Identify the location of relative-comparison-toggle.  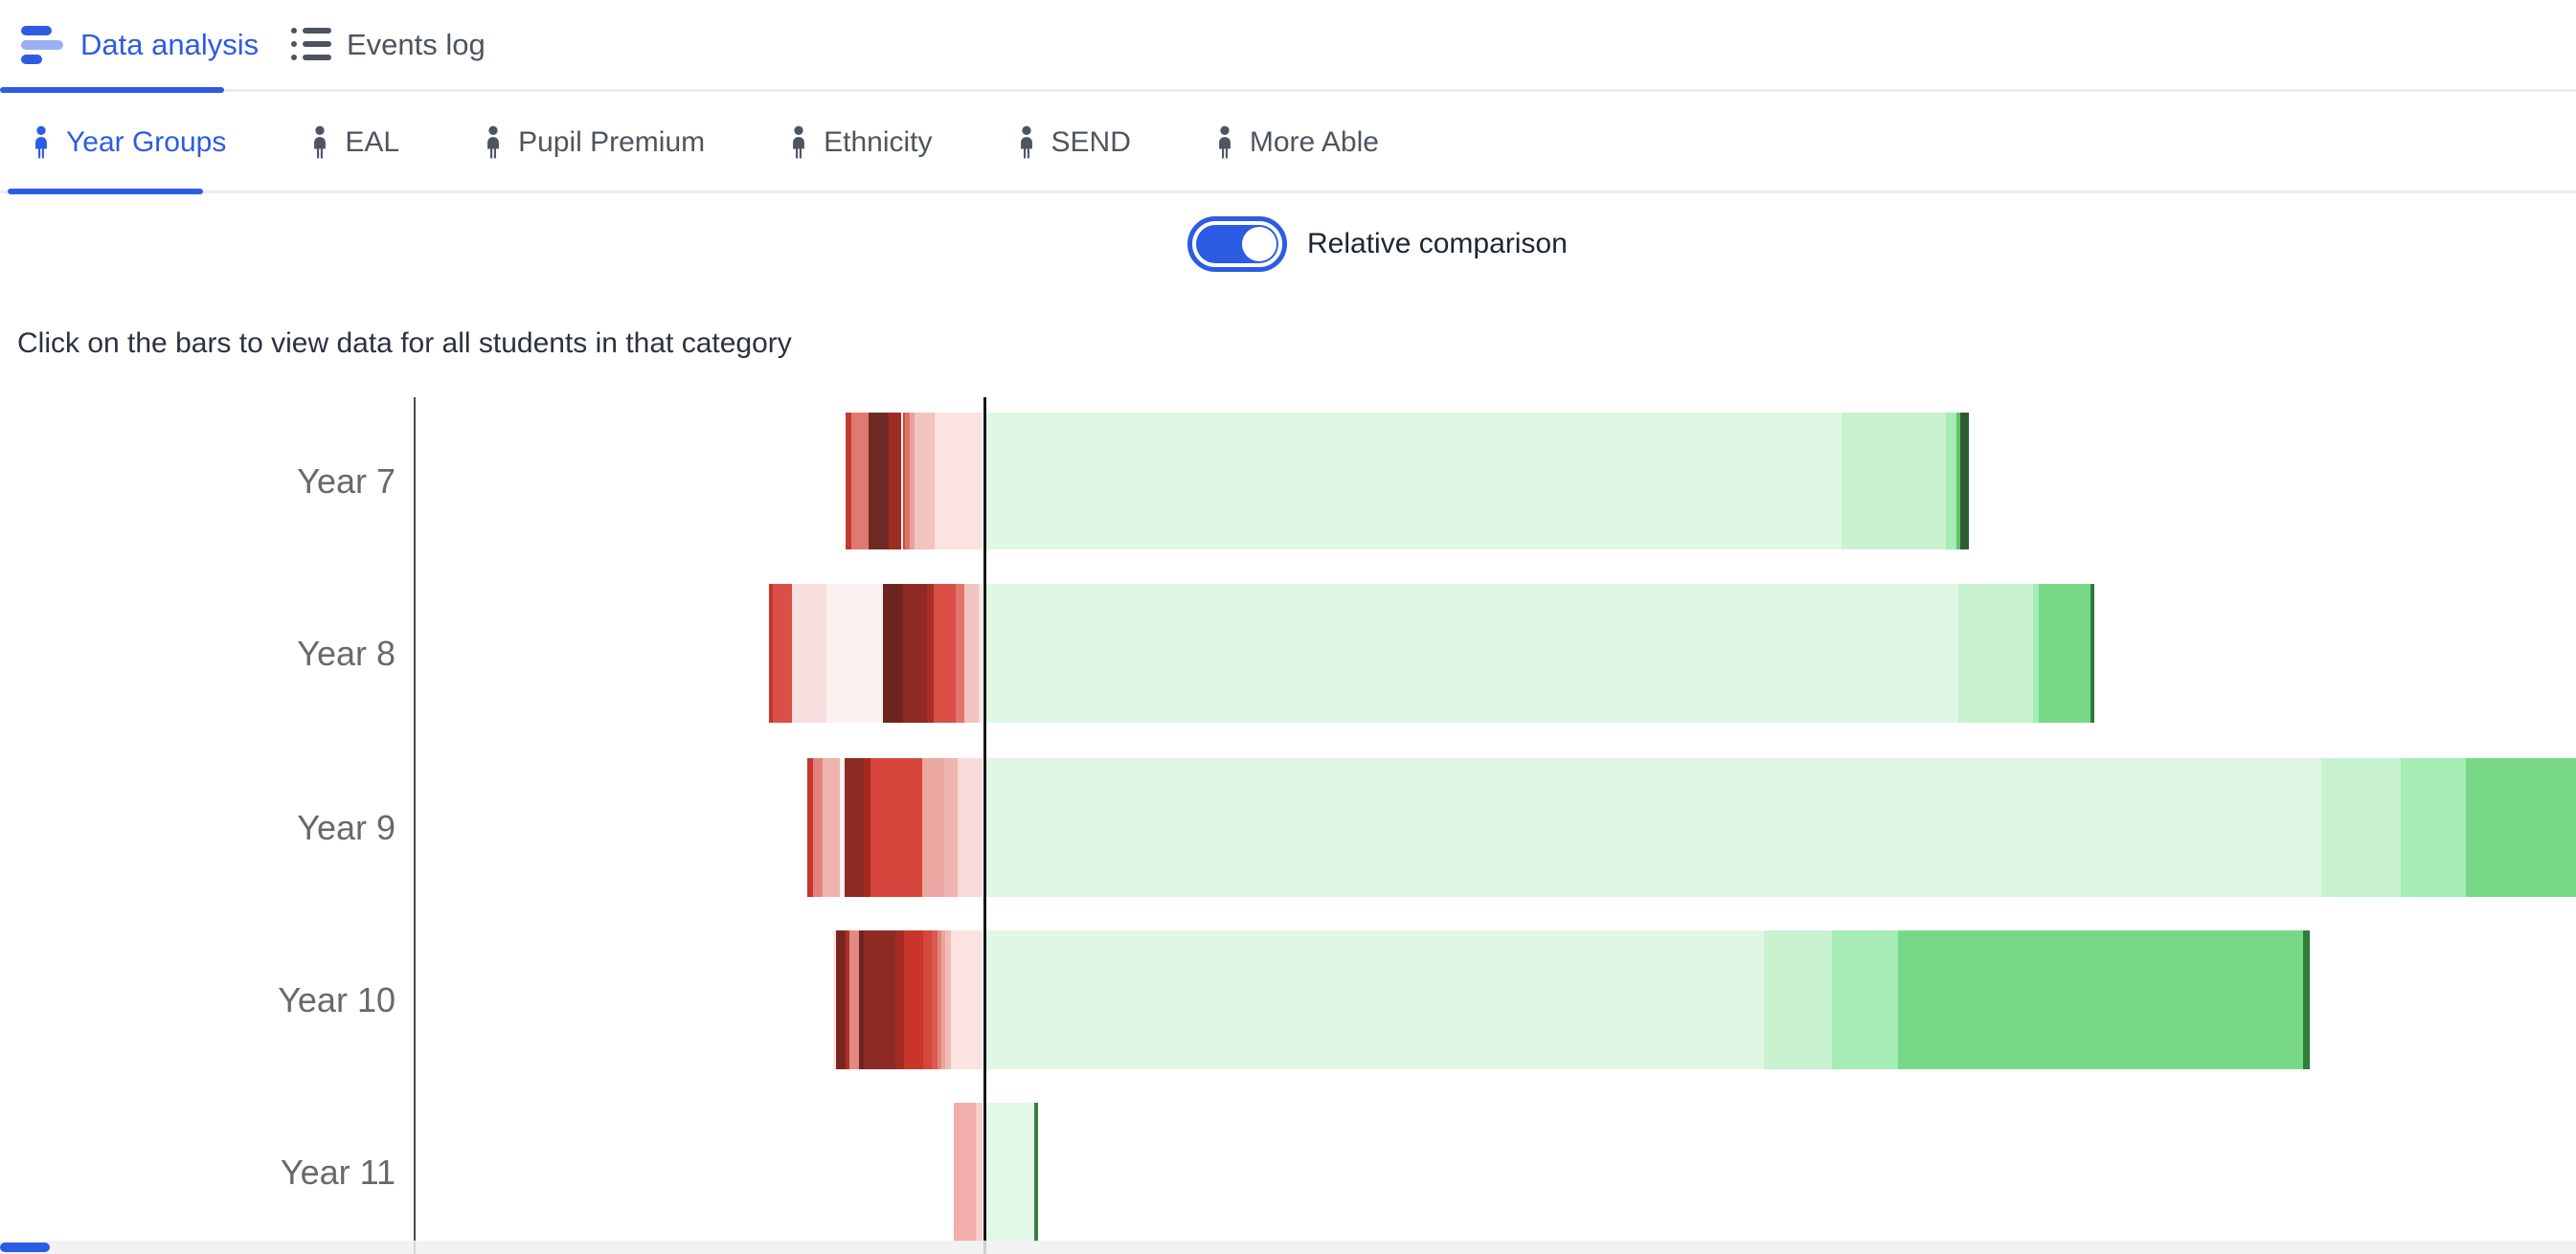
(1237, 244).